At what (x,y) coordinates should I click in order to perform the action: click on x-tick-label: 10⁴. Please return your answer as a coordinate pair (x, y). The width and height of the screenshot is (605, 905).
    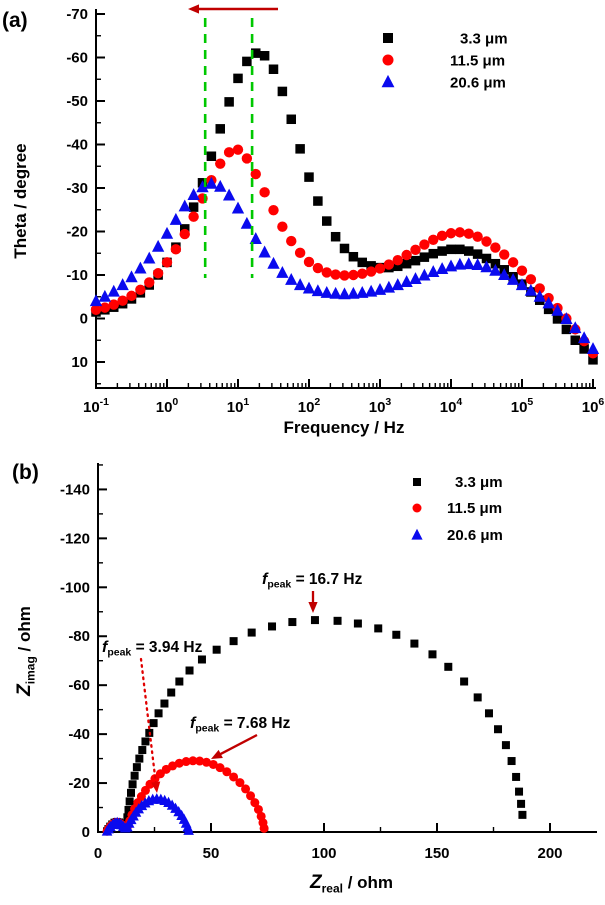
    Looking at the image, I should click on (451, 406).